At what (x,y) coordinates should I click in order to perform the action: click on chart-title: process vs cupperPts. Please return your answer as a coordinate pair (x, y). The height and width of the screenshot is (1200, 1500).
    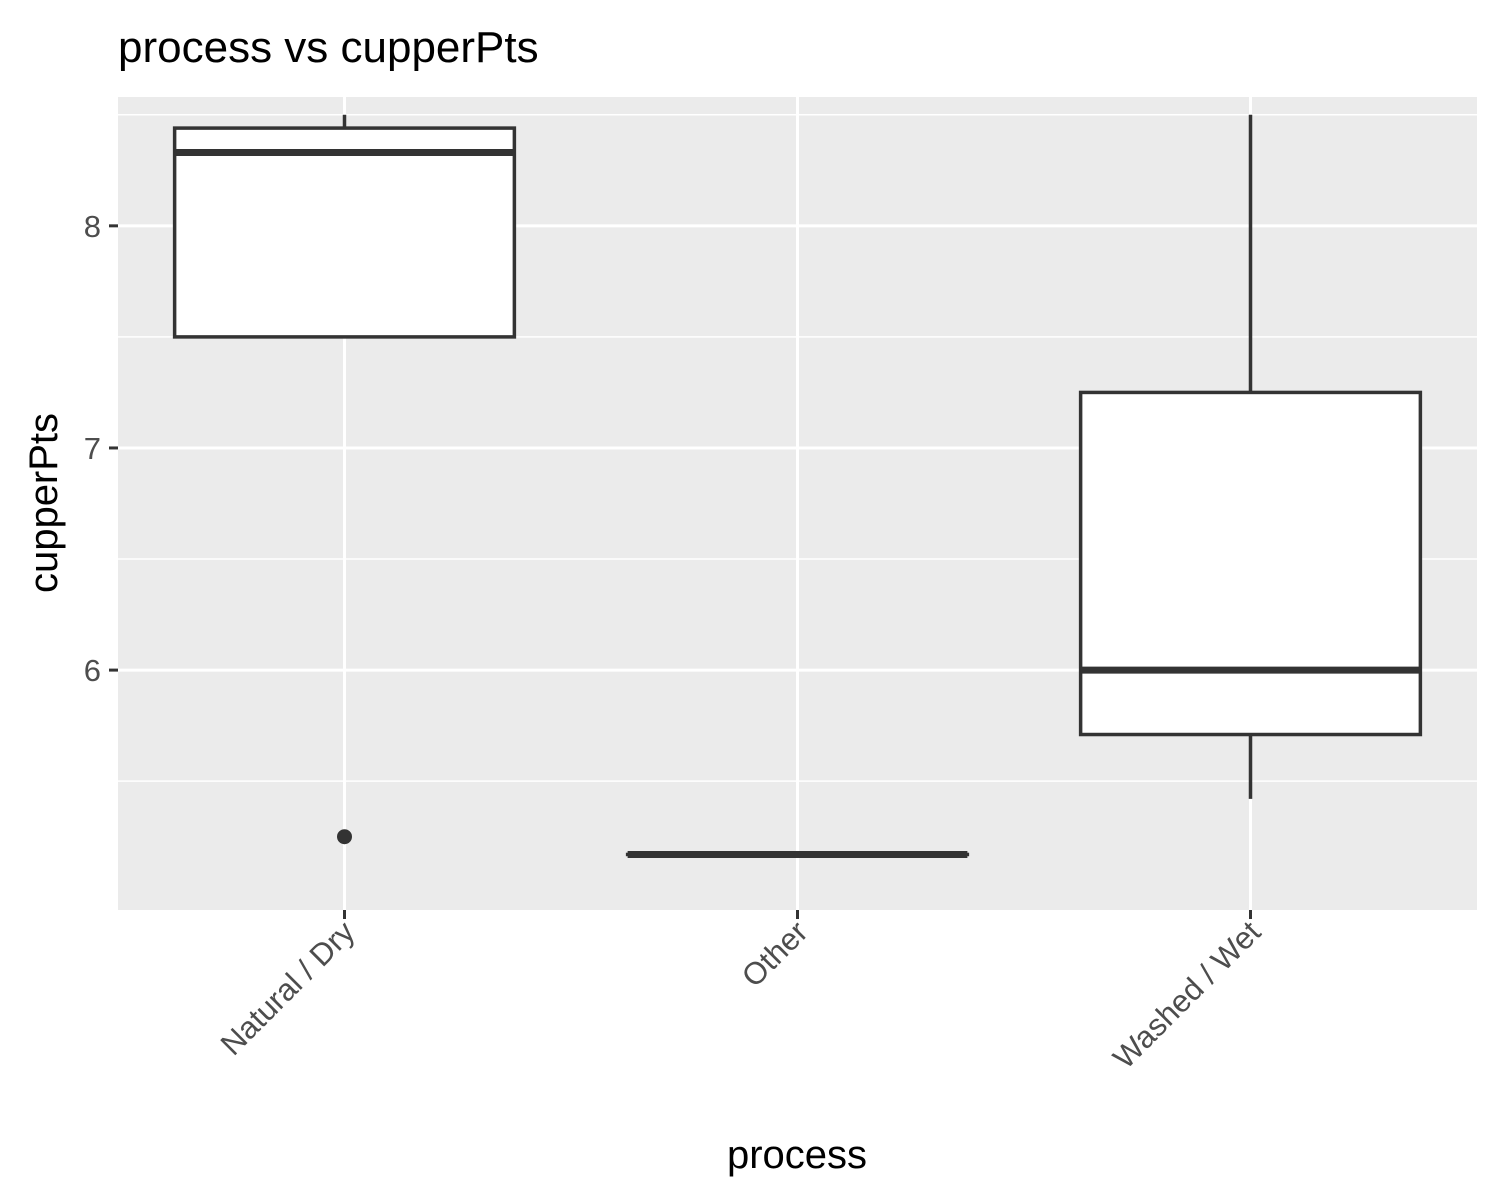
    Looking at the image, I should click on (328, 47).